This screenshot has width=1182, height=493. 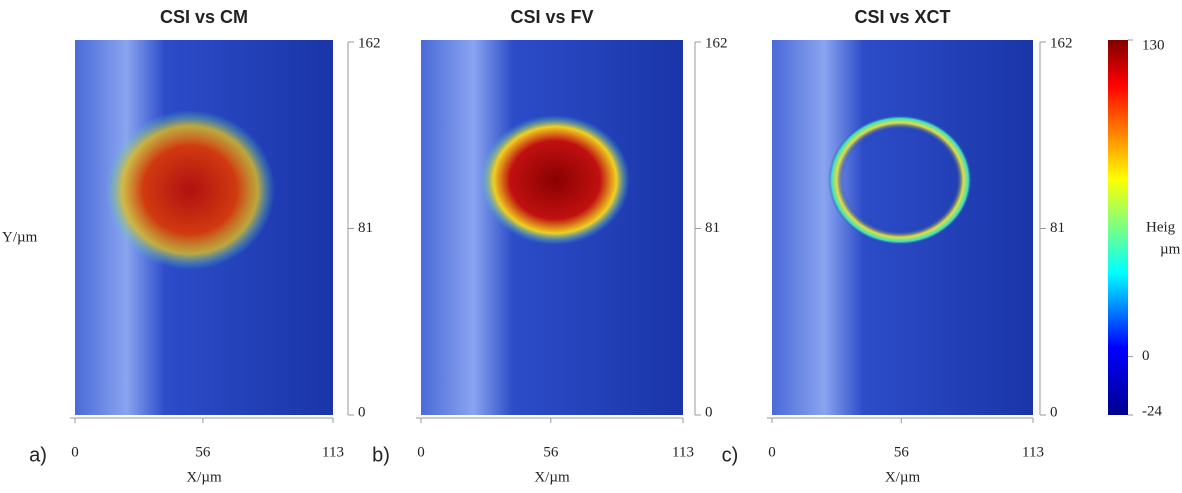 What do you see at coordinates (381, 455) in the screenshot?
I see `panel-label: b)` at bounding box center [381, 455].